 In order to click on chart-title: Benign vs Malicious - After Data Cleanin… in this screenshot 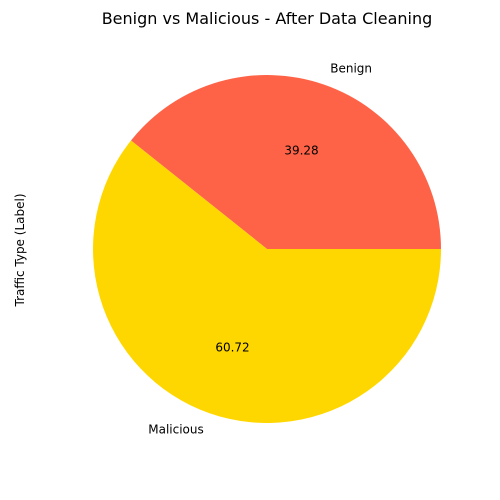, I will do `click(267, 18)`.